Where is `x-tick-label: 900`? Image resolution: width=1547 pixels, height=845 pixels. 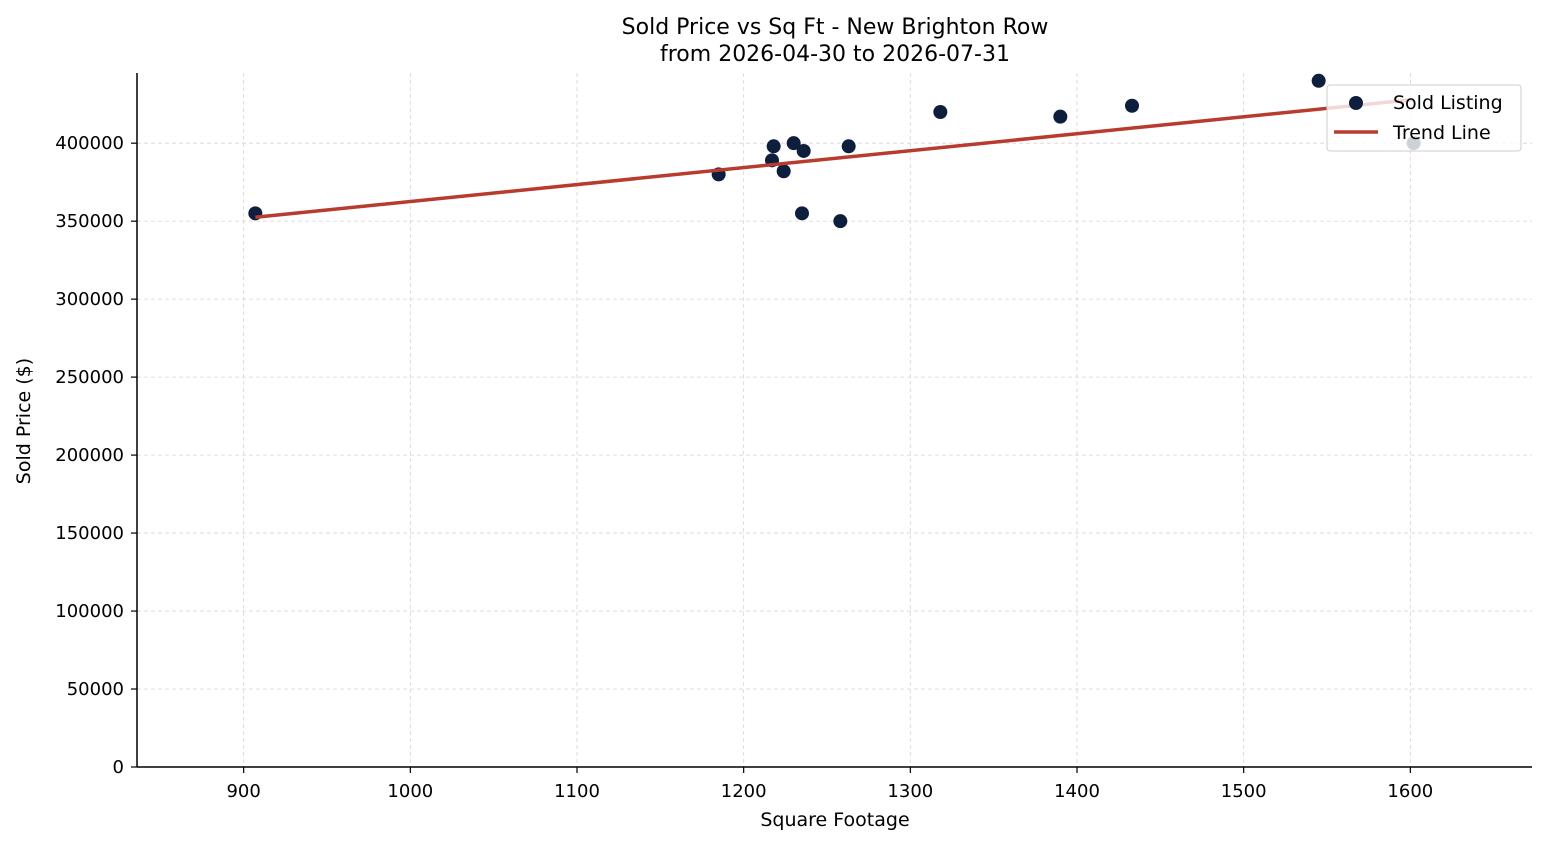
x-tick-label: 900 is located at coordinates (243, 791).